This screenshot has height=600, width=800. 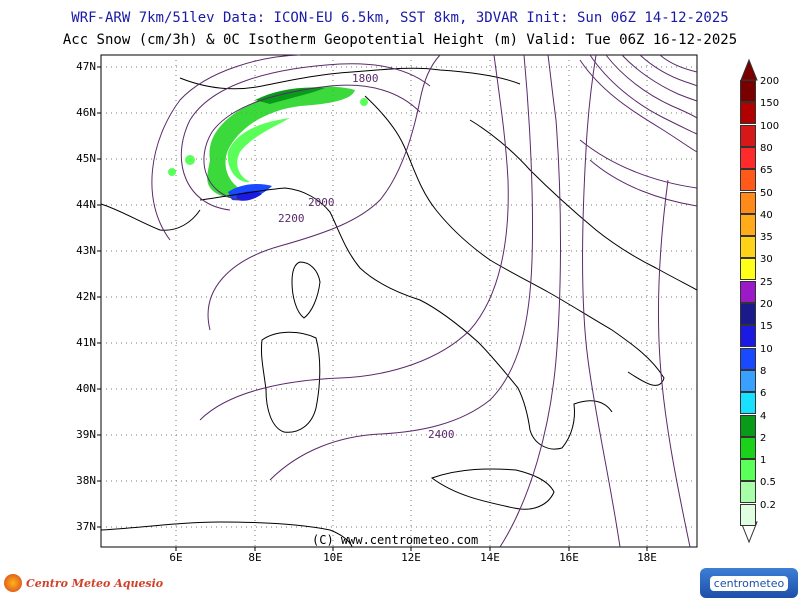 I want to click on contour-label-2200: 2200, so click(x=291, y=218).